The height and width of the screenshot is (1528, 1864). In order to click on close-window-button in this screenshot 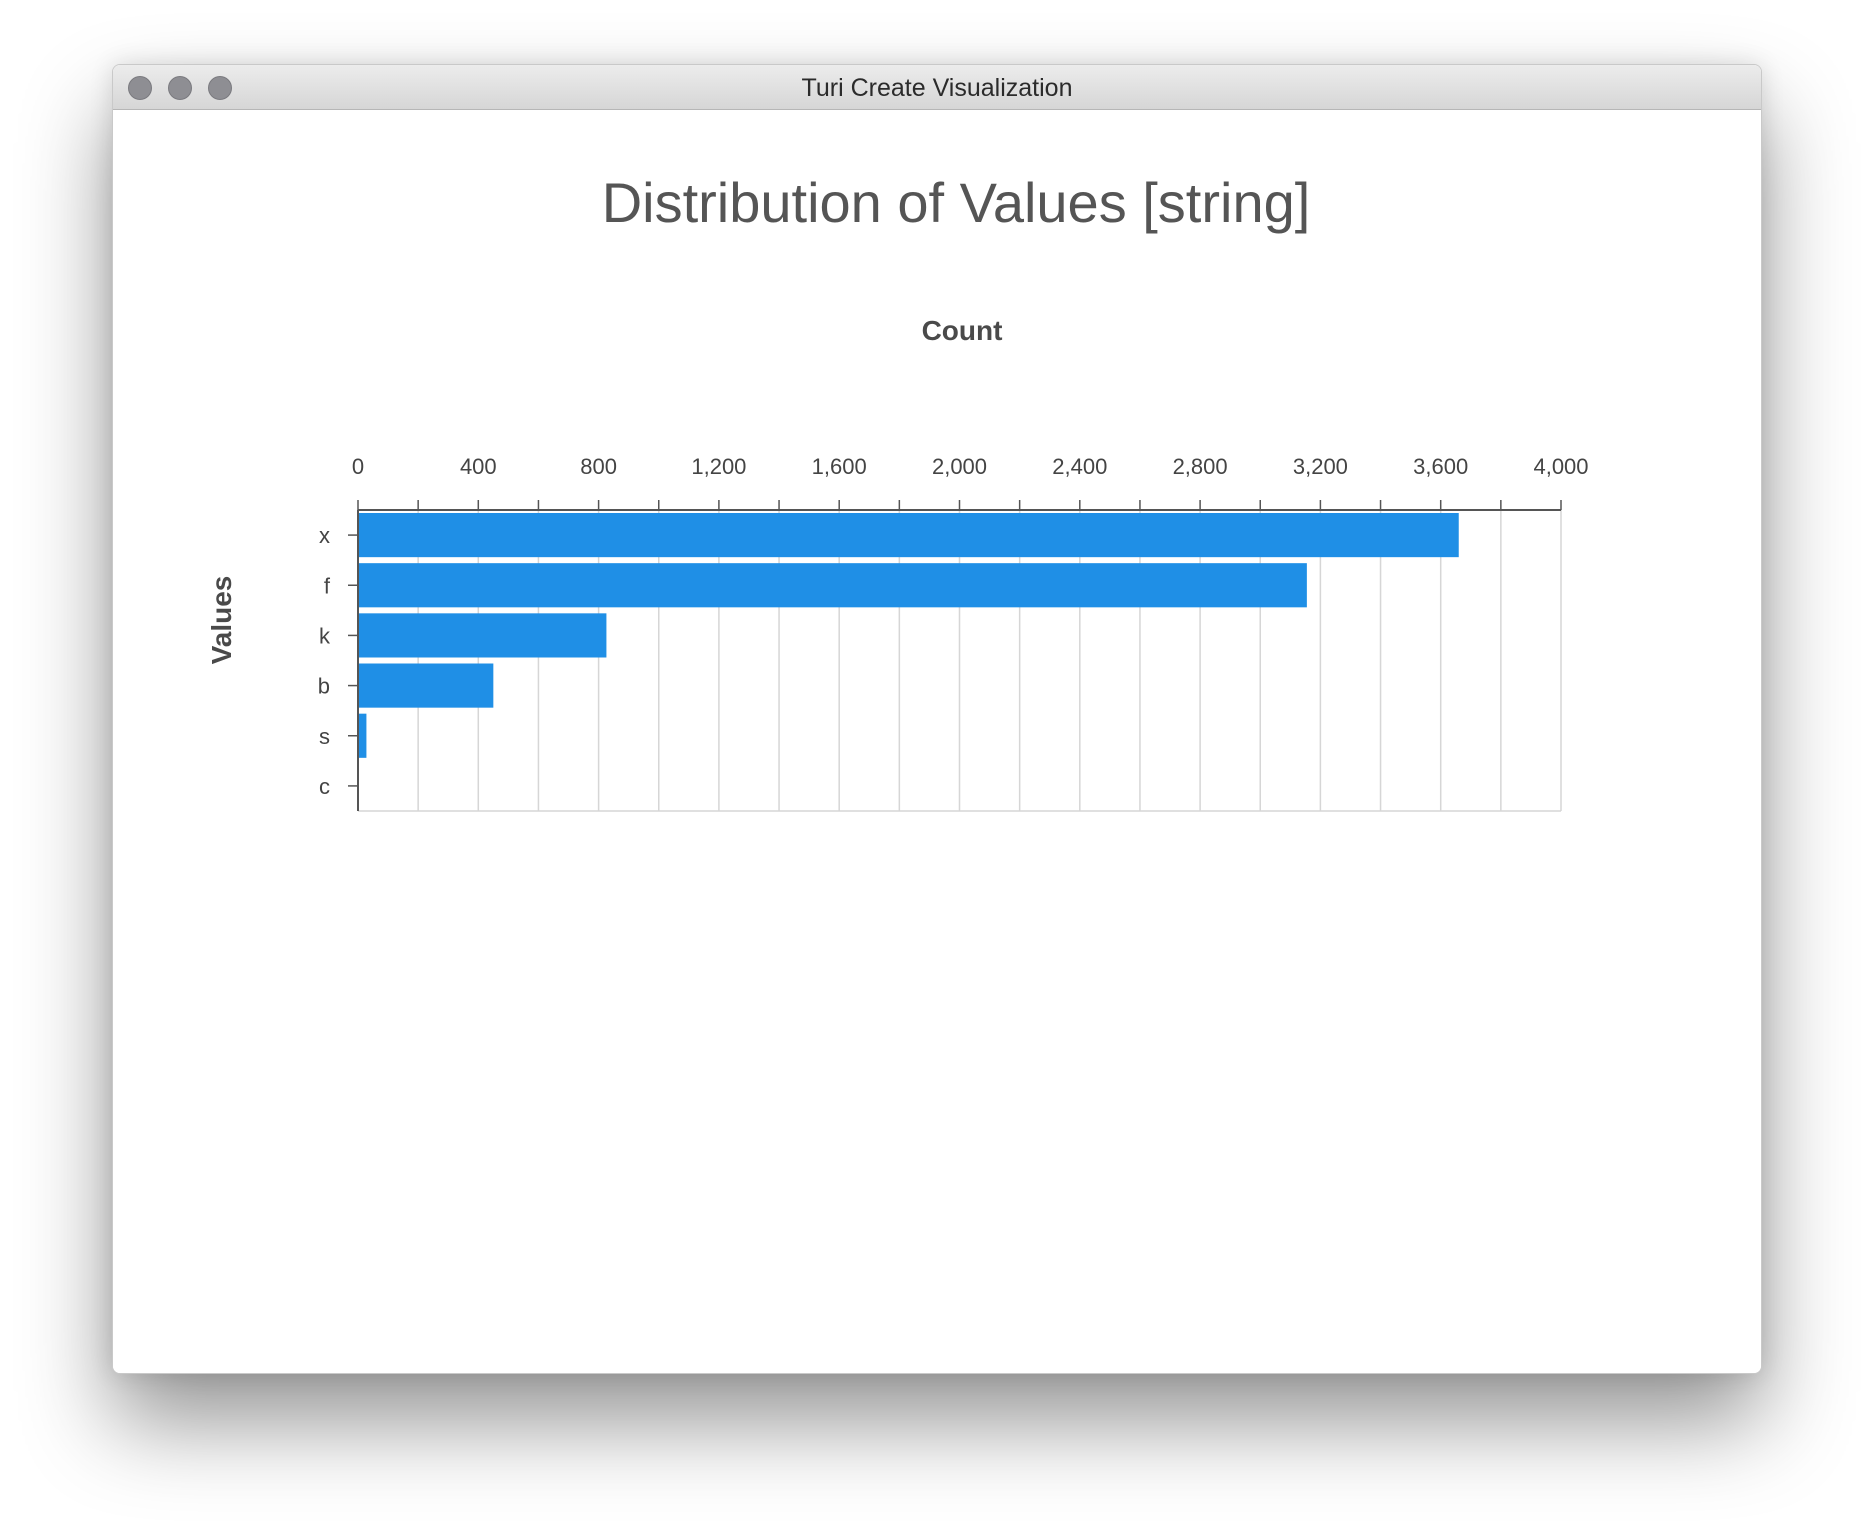, I will do `click(140, 88)`.